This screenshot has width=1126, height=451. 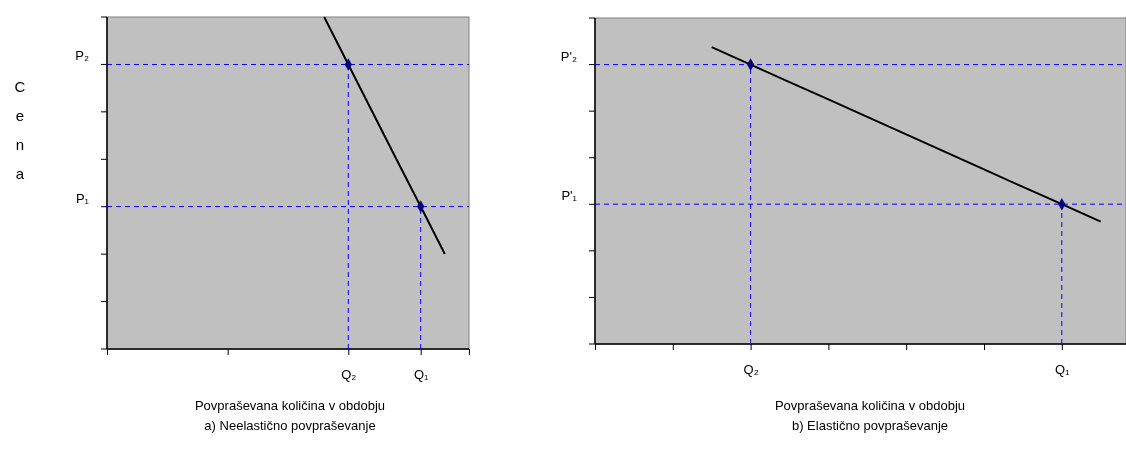 What do you see at coordinates (870, 425) in the screenshot?
I see `text: b) Elastično povpraševanje` at bounding box center [870, 425].